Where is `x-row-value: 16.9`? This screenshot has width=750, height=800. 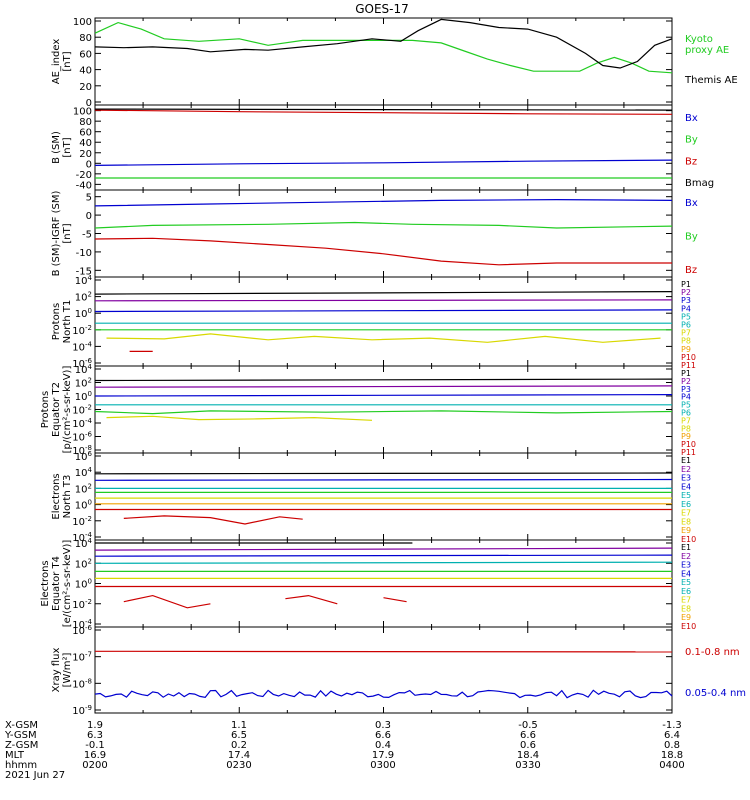
x-row-value: 16.9 is located at coordinates (95, 755).